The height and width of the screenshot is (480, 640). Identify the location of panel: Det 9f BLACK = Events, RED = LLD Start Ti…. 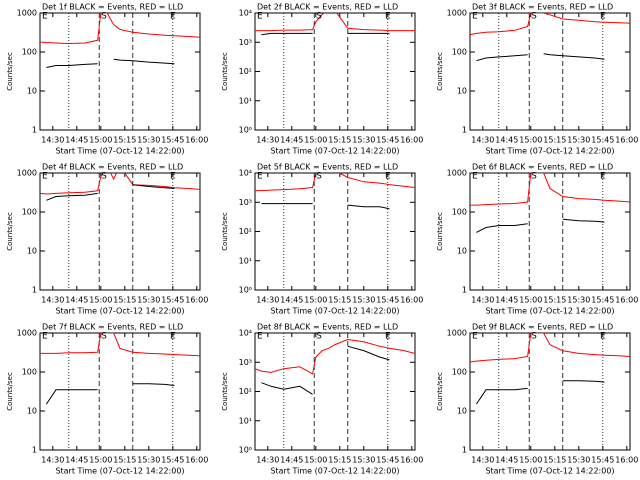
(537, 399).